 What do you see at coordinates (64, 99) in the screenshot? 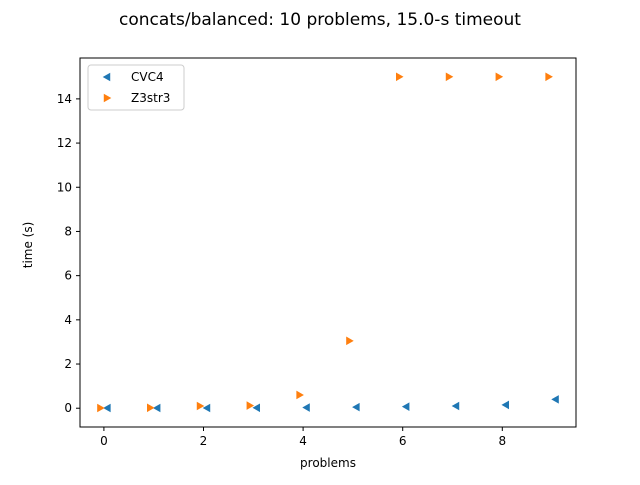
I see `y-tick-label: 14` at bounding box center [64, 99].